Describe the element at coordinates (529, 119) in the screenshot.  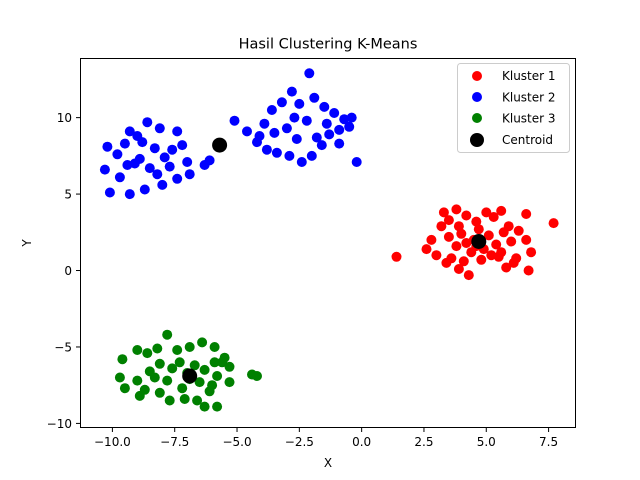
I see `legend-label-kluster-3: Kluster 3` at that location.